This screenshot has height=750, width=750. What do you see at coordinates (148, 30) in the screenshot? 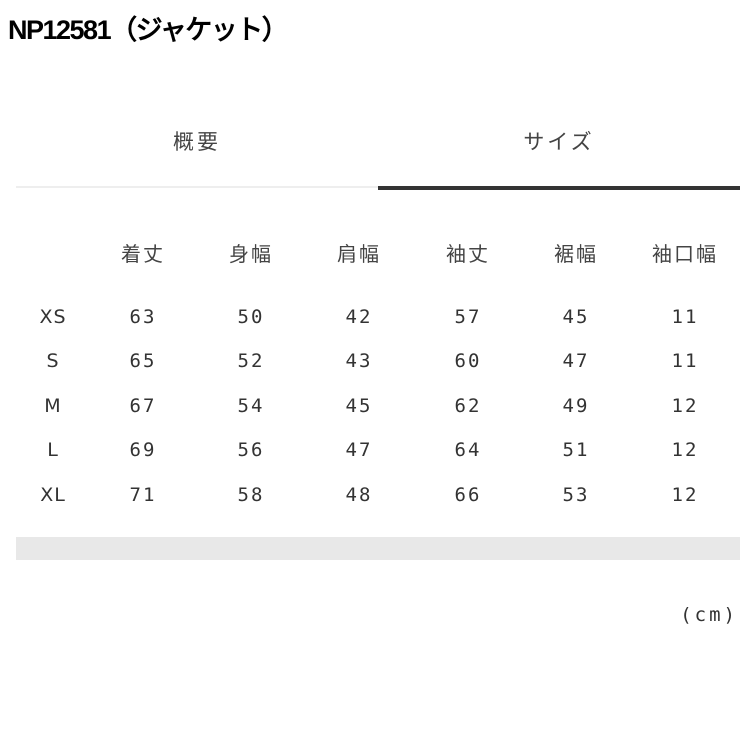
I see `page-title: NP12581（ジャケット）` at bounding box center [148, 30].